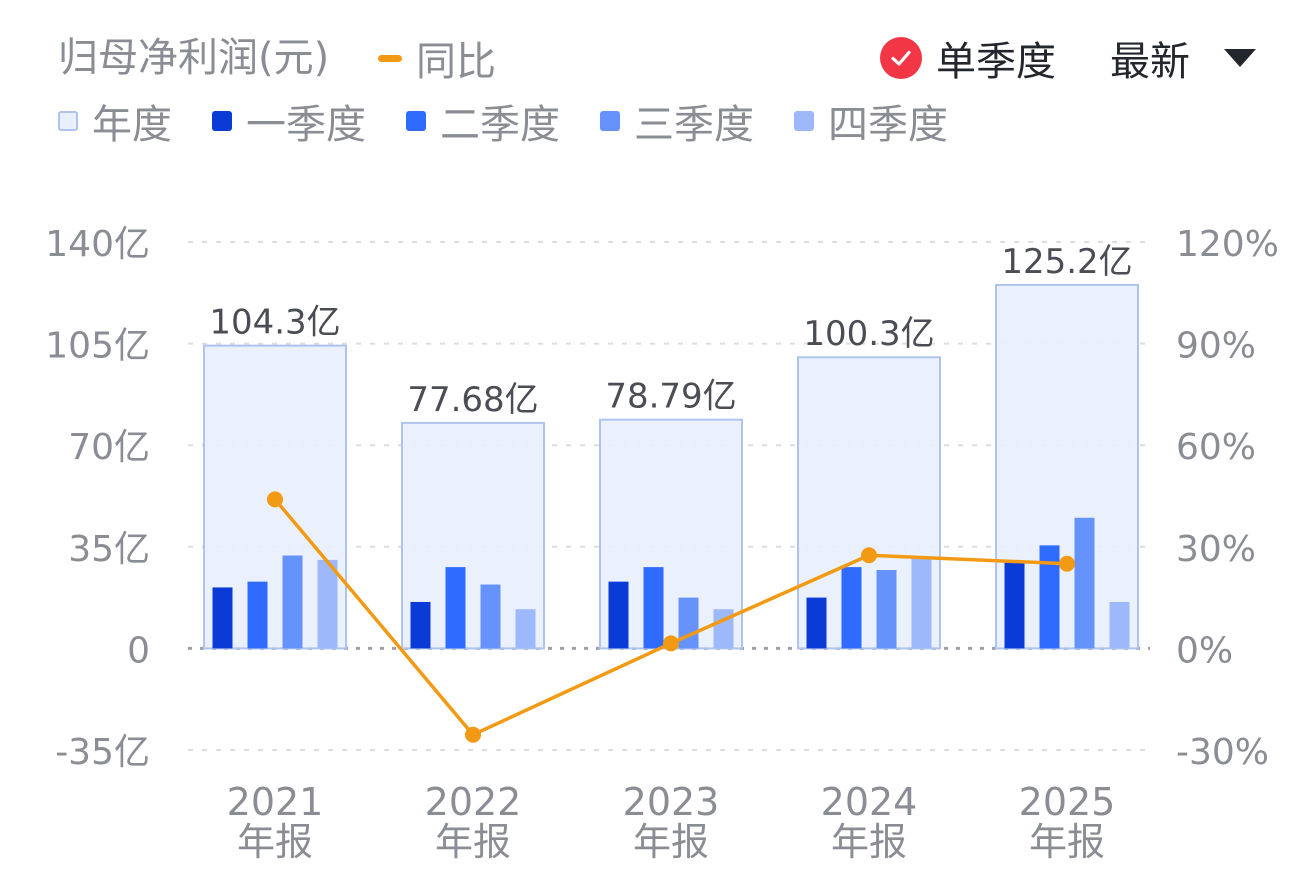  Describe the element at coordinates (996, 62) in the screenshot. I see `single-quarter-label: 单季度` at that location.